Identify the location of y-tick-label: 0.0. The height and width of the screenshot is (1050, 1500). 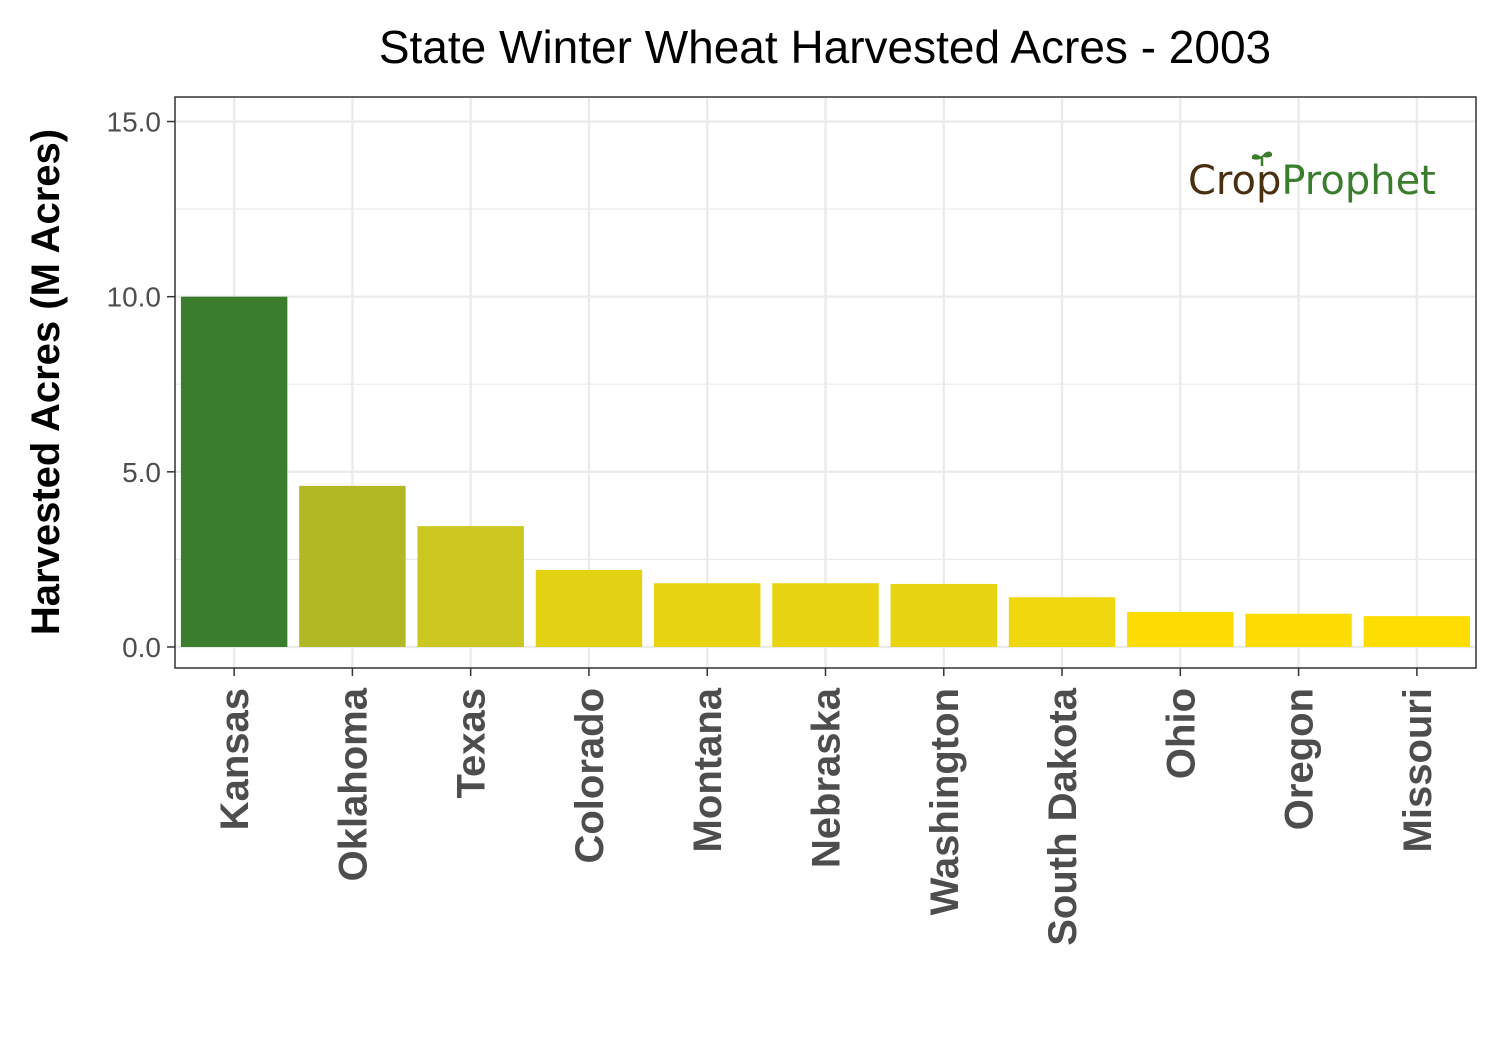
(141, 647).